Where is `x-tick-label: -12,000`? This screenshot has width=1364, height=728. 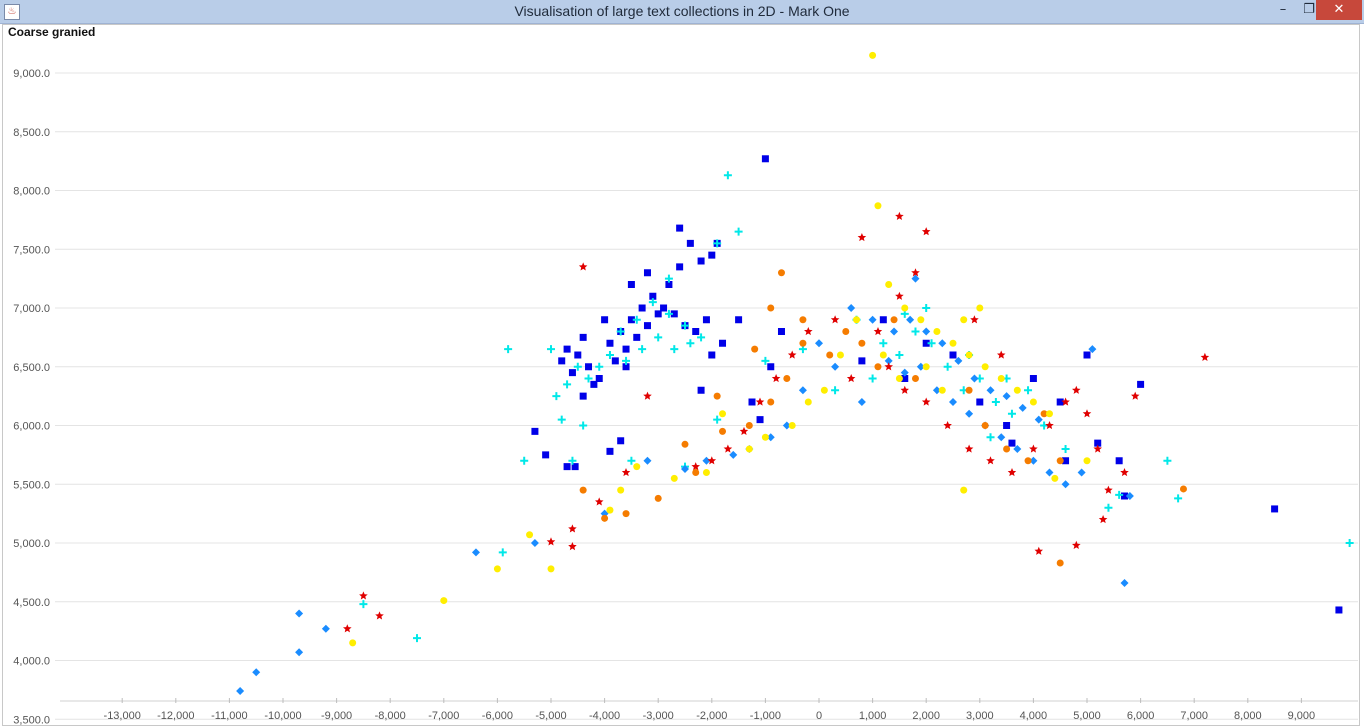 x-tick-label: -12,000 is located at coordinates (175, 716).